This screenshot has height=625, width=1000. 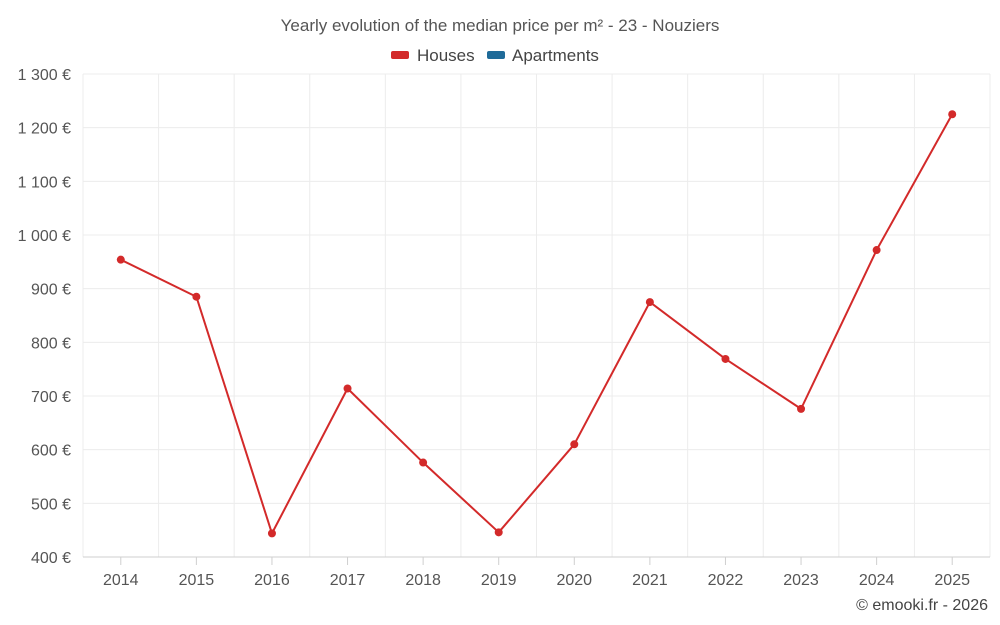 What do you see at coordinates (446, 55) in the screenshot?
I see `legend-label-houses: Houses` at bounding box center [446, 55].